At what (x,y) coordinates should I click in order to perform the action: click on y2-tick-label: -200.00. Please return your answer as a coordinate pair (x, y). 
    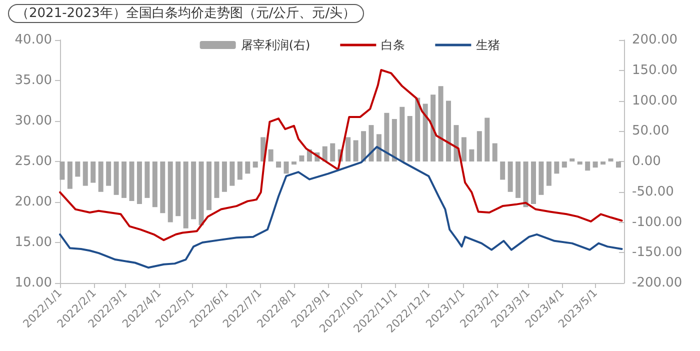
    Looking at the image, I should click on (657, 283).